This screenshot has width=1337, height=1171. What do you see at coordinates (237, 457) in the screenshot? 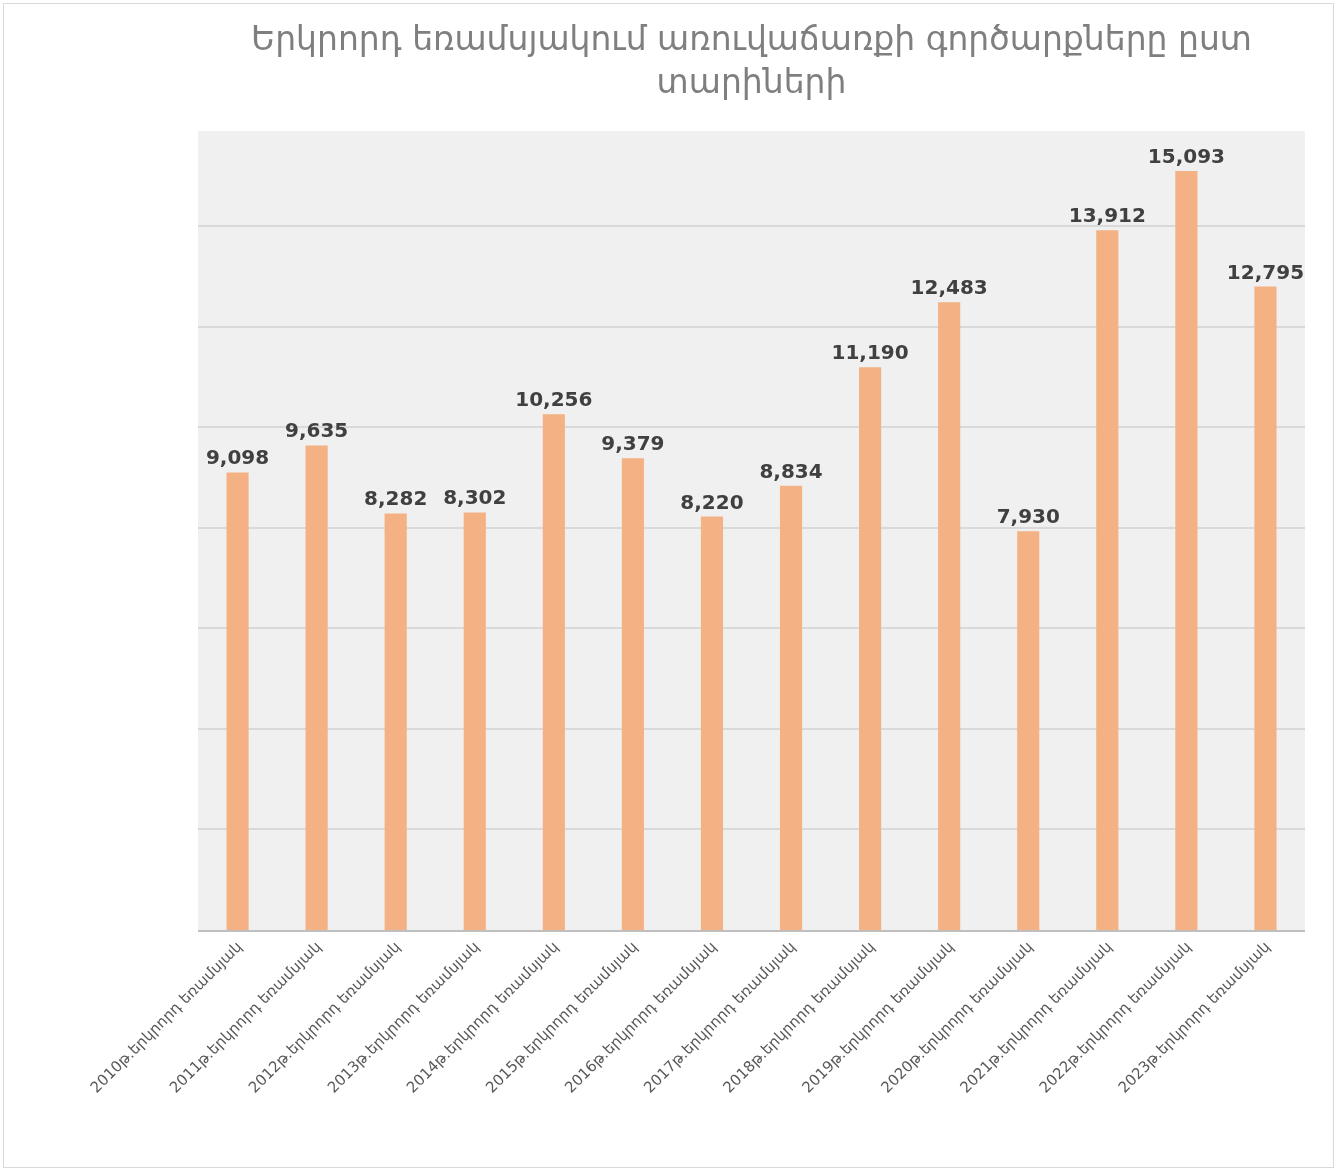
I see `data-label: 9,098` at bounding box center [237, 457].